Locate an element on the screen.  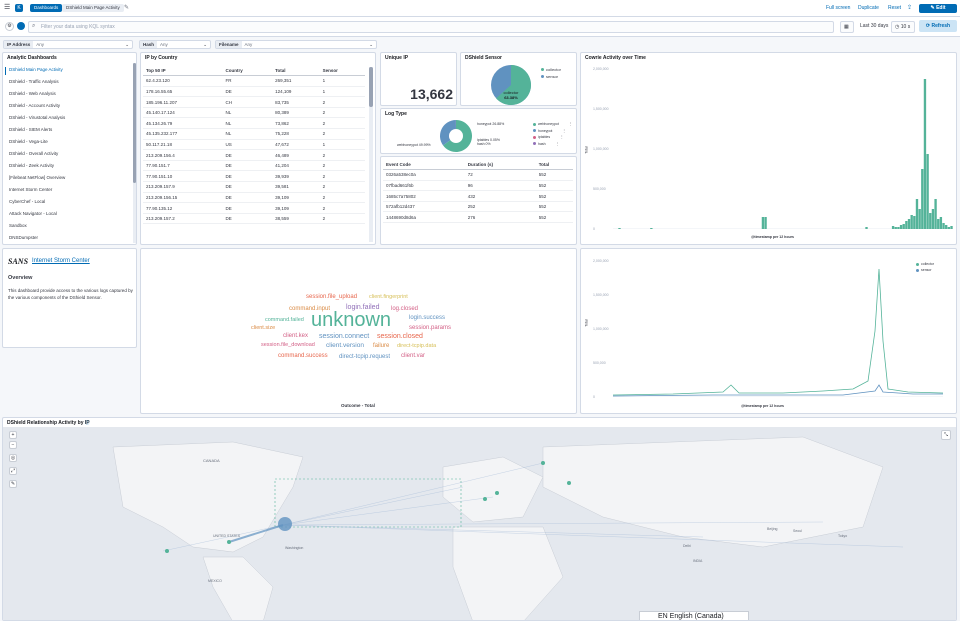
table-row: 213.209.157.9 DE 39,581 2 is located at coordinates (254, 187).